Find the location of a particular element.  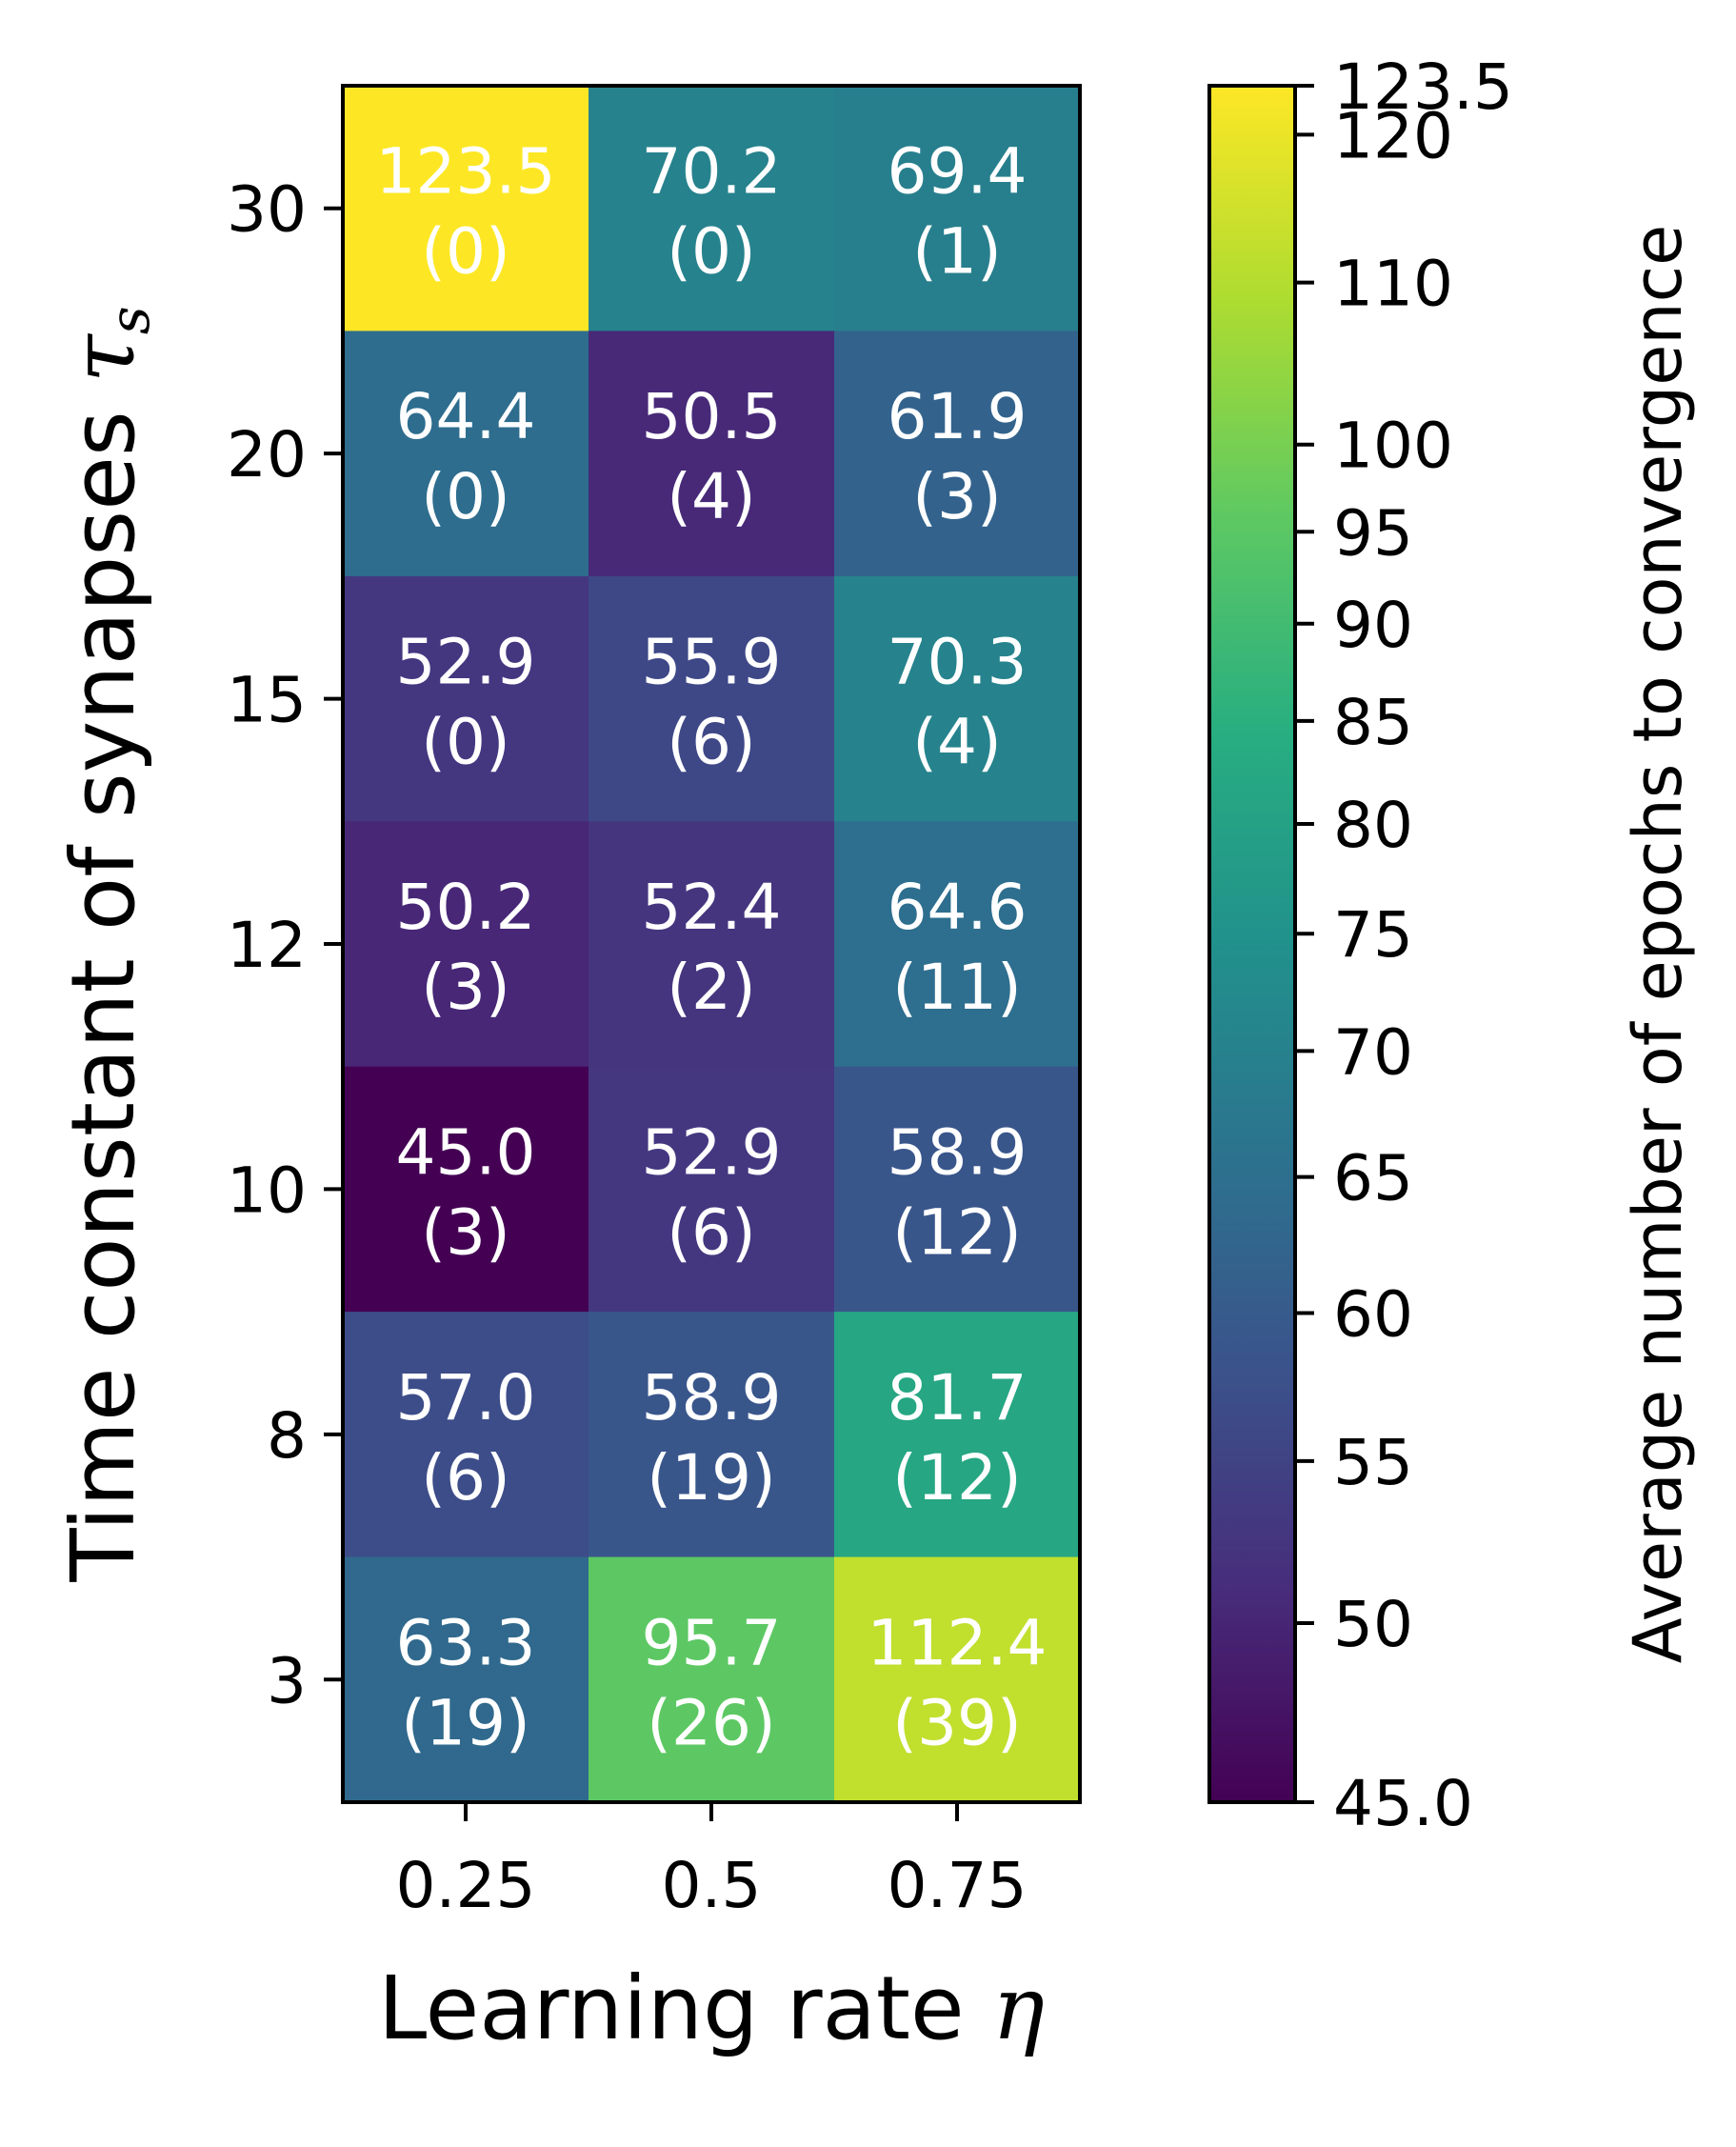

x-axis-title: Learning rate η is located at coordinates (711, 2008).